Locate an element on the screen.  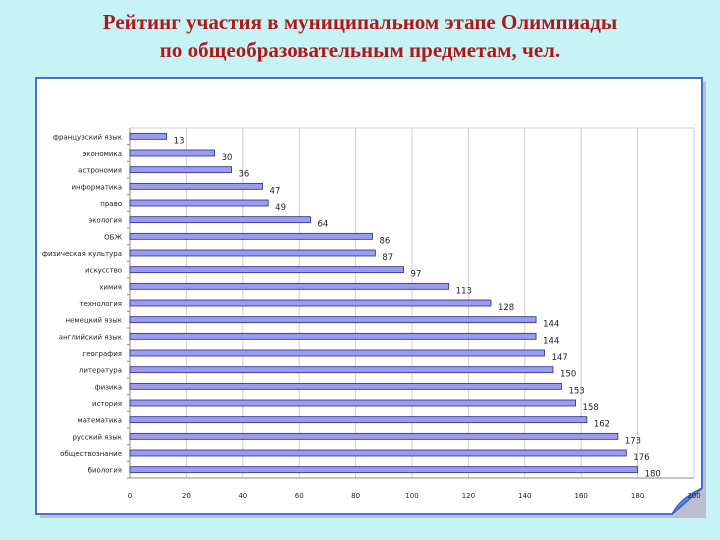
data-label: 13 is located at coordinates (179, 141).